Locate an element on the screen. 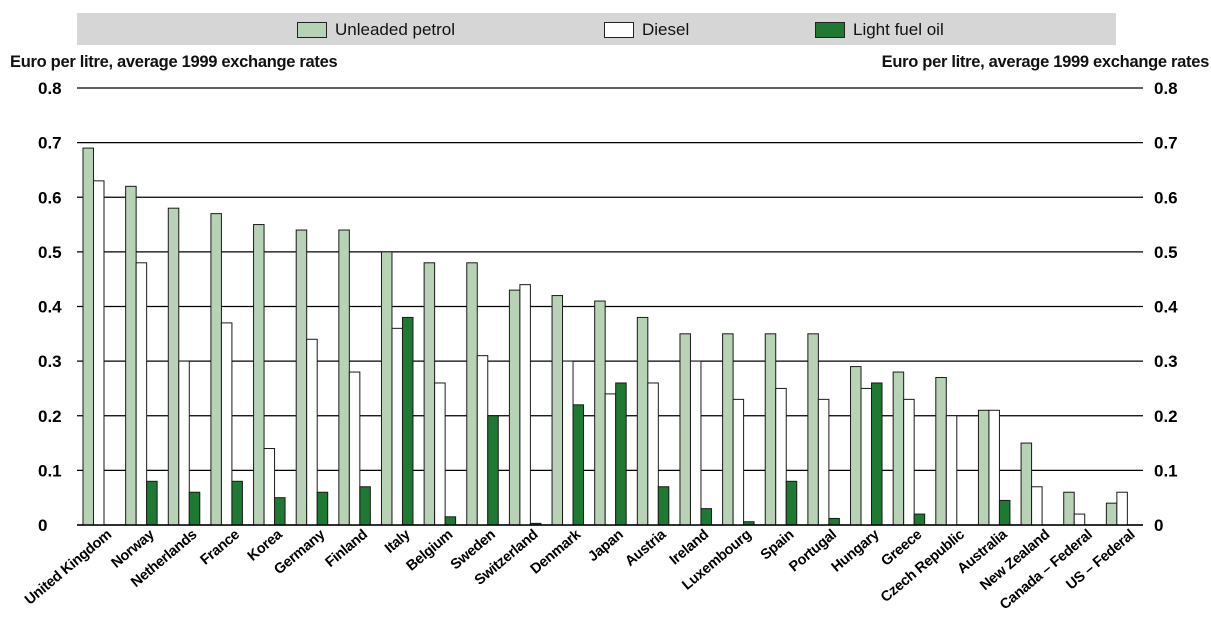 The width and height of the screenshot is (1211, 630). bar-unleaded-petrol-australia is located at coordinates (983, 467).